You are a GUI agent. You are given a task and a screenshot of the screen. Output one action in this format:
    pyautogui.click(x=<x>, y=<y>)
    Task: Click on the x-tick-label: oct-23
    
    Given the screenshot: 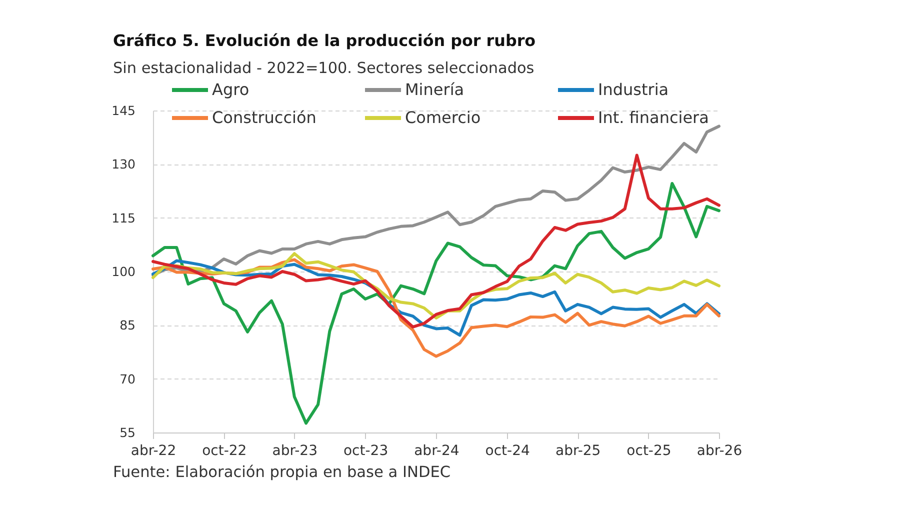 What is the action you would take?
    pyautogui.click(x=365, y=451)
    